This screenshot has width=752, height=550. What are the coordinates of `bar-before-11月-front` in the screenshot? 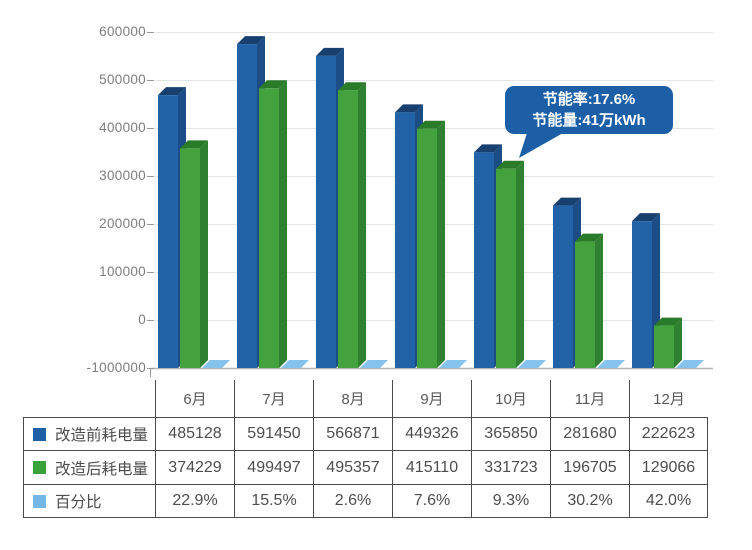 It's located at (563, 286).